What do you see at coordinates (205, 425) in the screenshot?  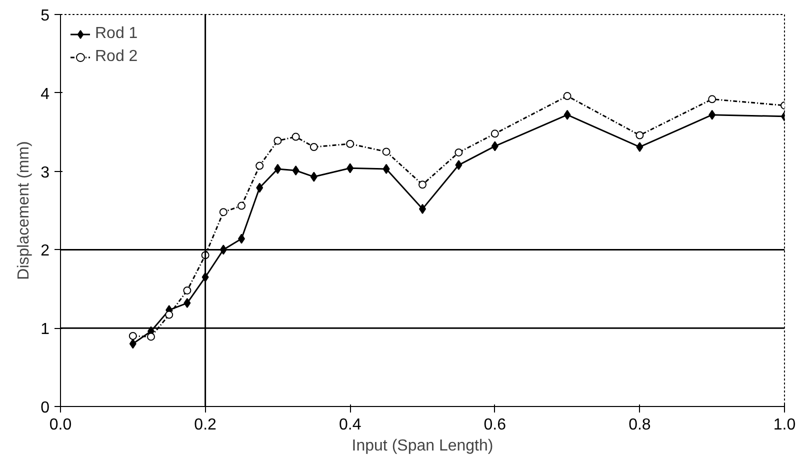 I see `x-tick-label: 0.2` at bounding box center [205, 425].